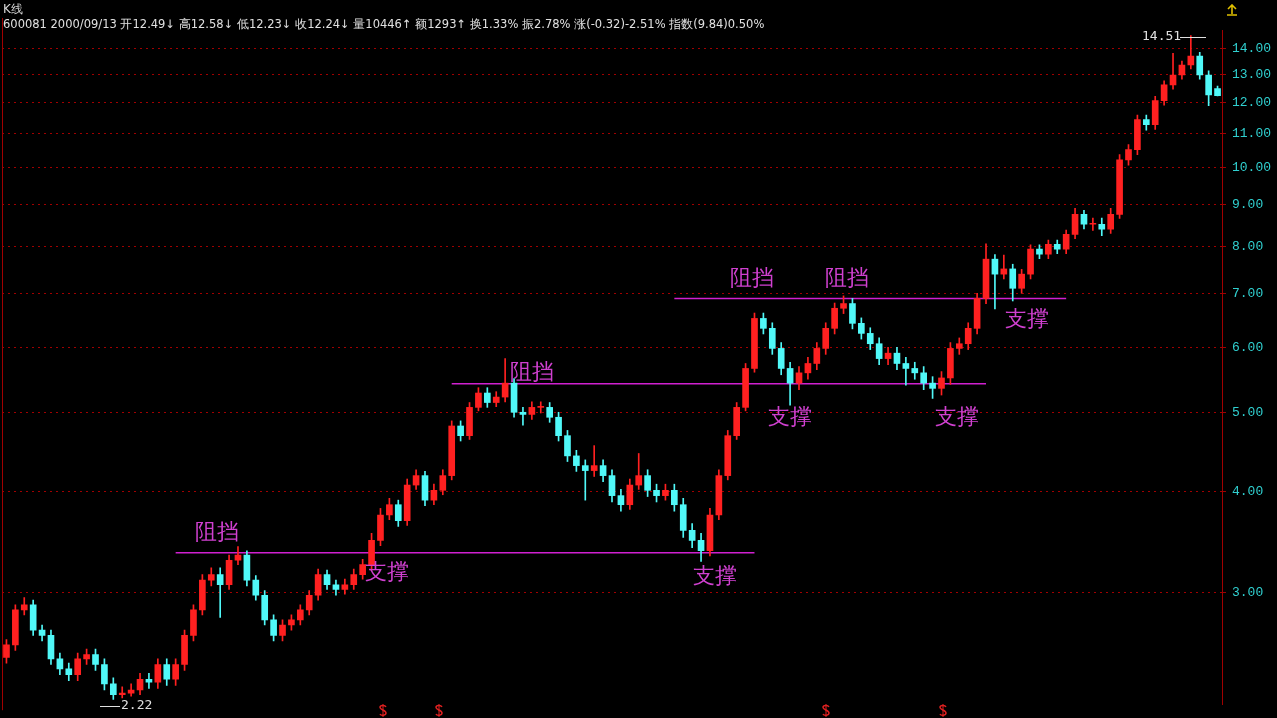 The width and height of the screenshot is (1277, 718). Describe the element at coordinates (1248, 412) in the screenshot. I see `y-tick-label: 5.00` at that location.